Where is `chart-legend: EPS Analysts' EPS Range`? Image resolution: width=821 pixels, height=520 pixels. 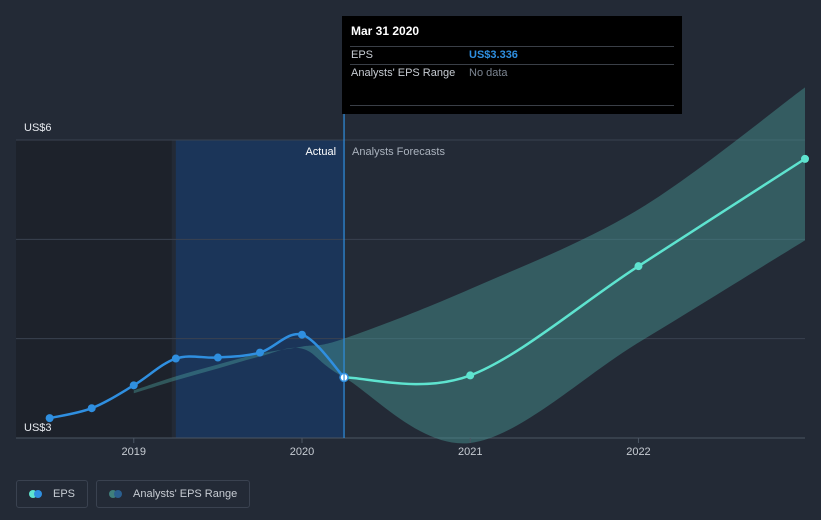
chart-legend: EPS Analysts' EPS Range is located at coordinates (133, 494).